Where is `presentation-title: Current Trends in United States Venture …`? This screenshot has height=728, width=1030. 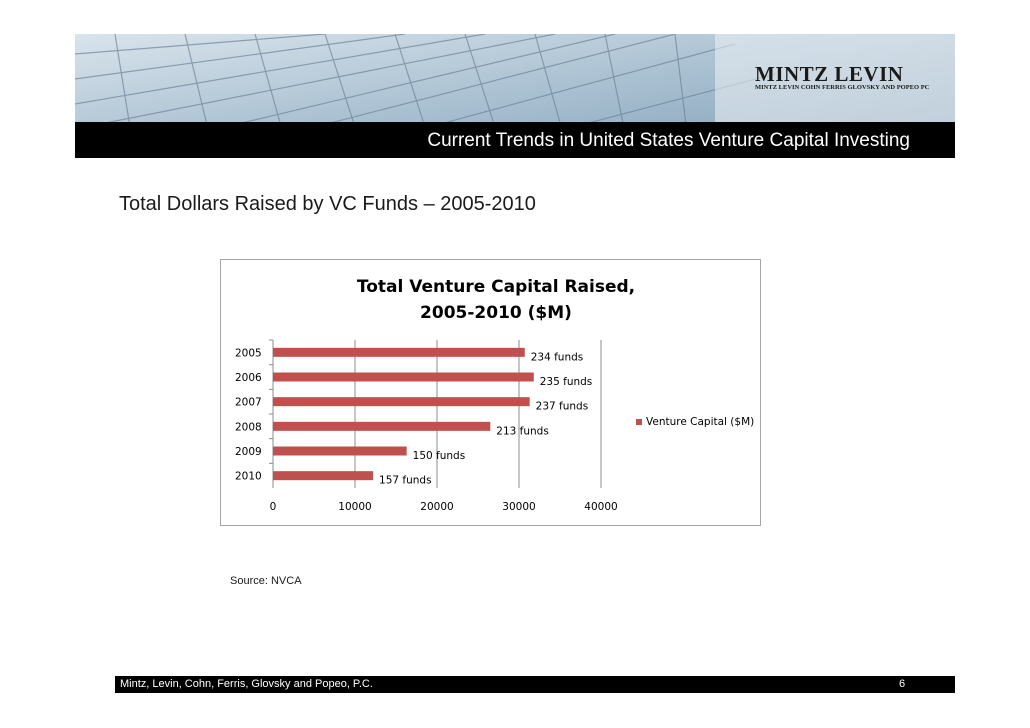
presentation-title: Current Trends in United States Venture … is located at coordinates (668, 140).